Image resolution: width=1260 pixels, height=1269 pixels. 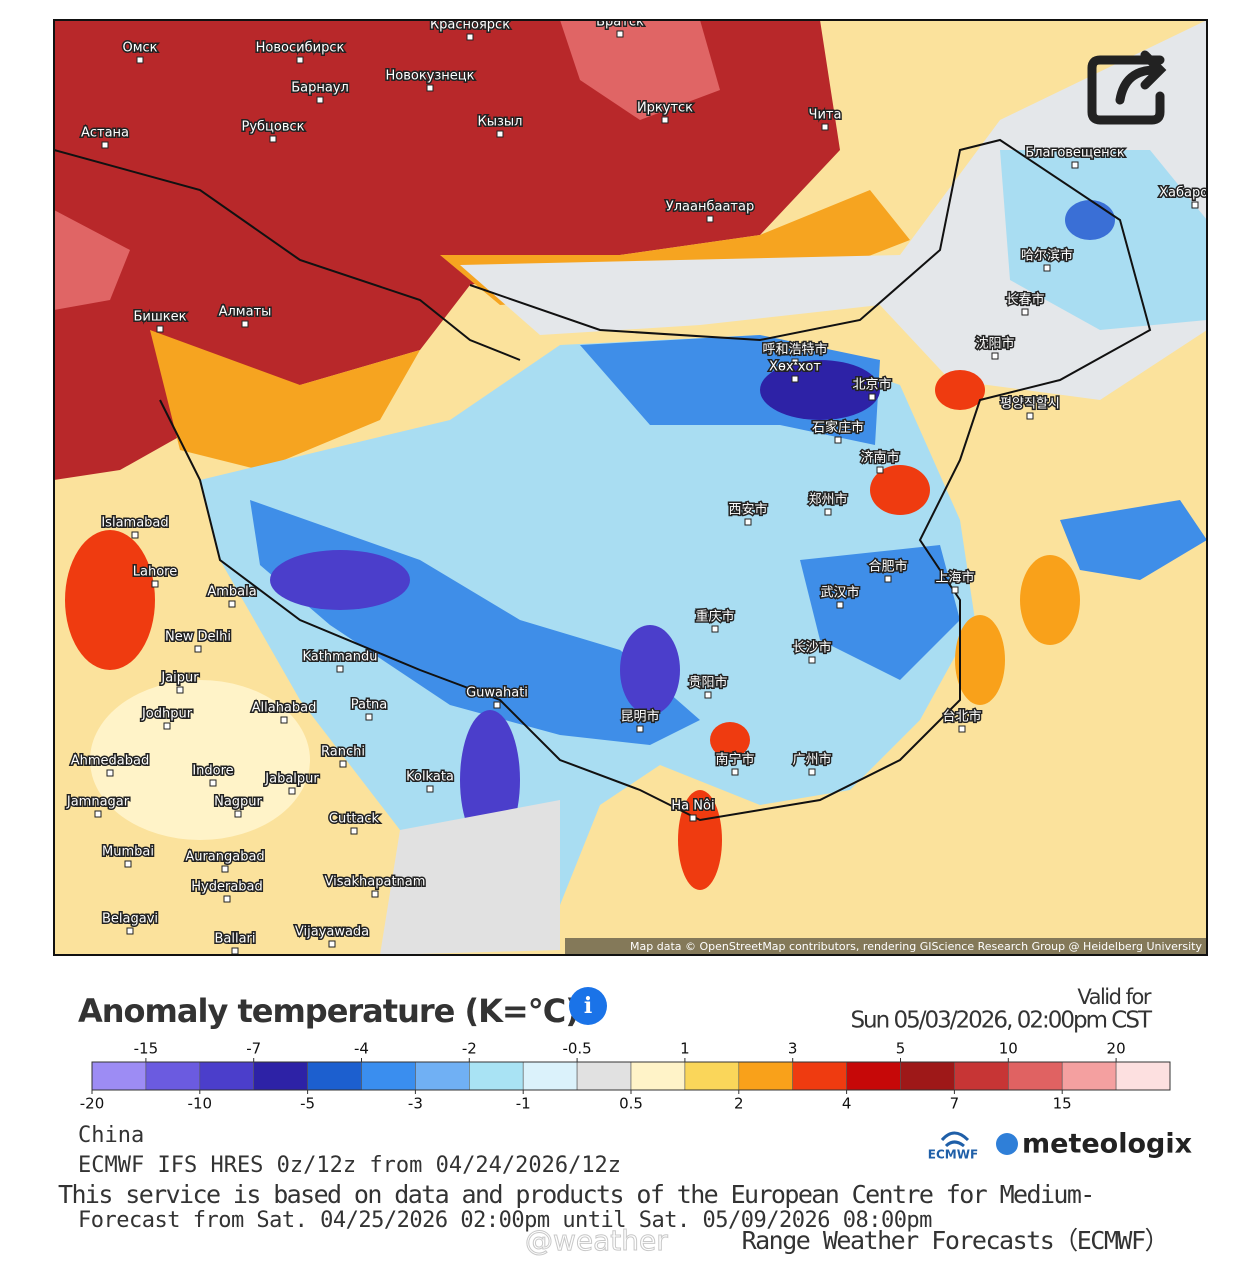 I want to click on city-label: New Delhi, so click(x=198, y=637).